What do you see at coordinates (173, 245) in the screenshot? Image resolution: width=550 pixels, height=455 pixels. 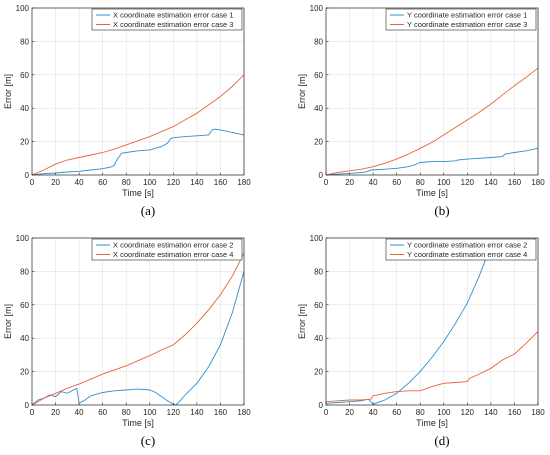 I see `legend-label: X coordinate estimation error case 2` at bounding box center [173, 245].